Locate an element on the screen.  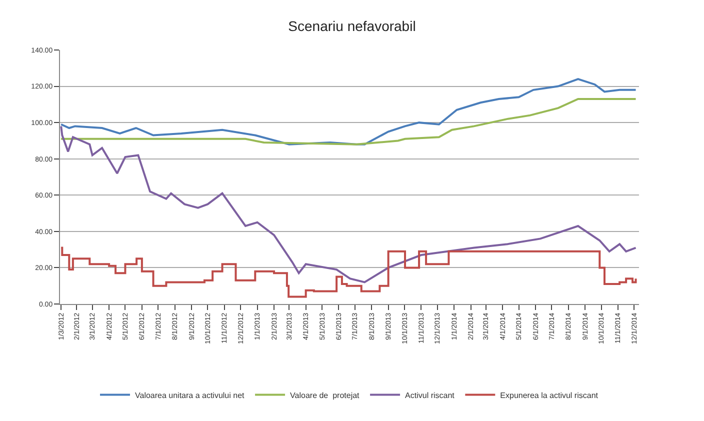
legend-label: Valoare de protejat is located at coordinates (325, 395).